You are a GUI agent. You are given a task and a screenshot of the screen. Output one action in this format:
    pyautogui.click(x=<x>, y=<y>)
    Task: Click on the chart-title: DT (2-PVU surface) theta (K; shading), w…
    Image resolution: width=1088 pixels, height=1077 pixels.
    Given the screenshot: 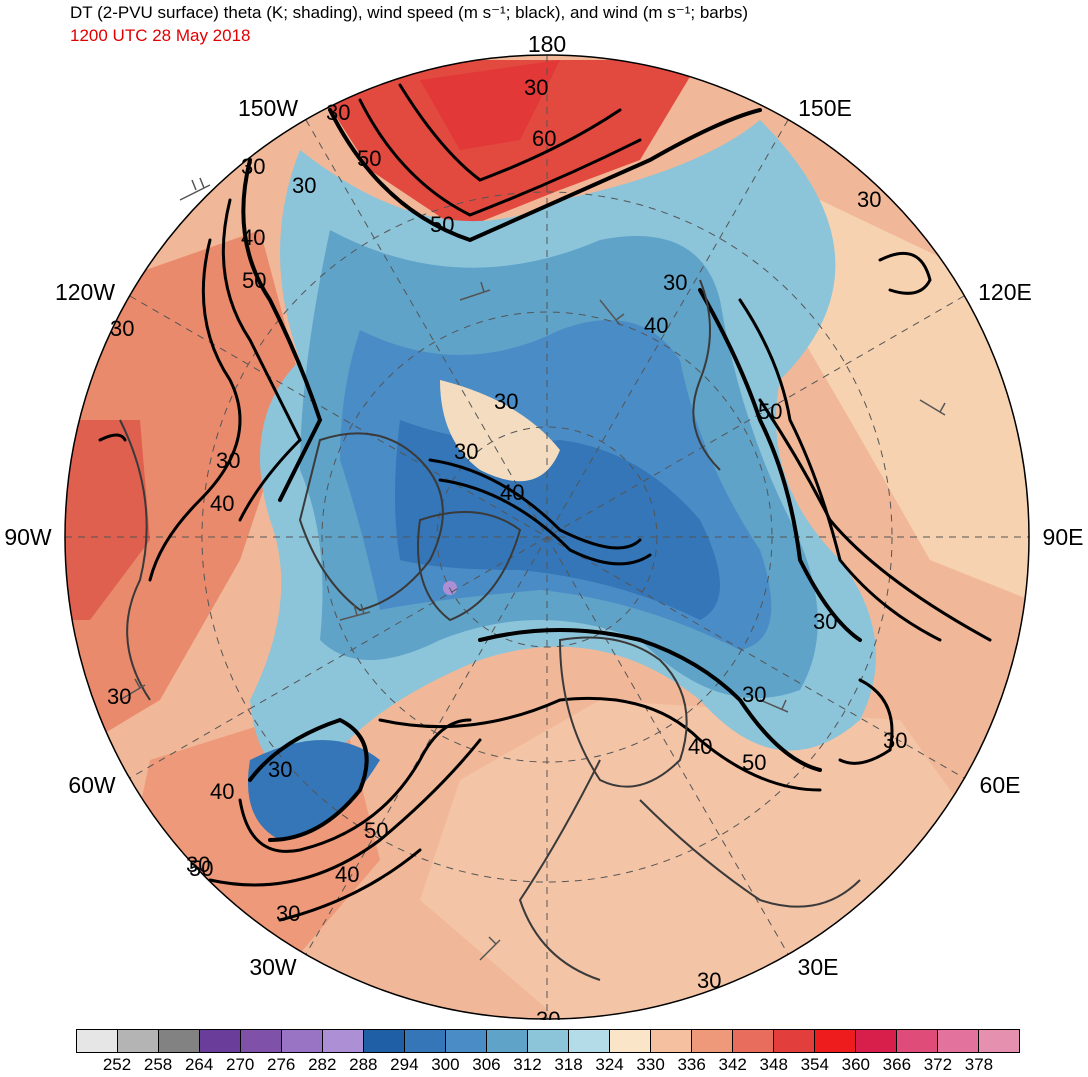 What is the action you would take?
    pyautogui.click(x=409, y=12)
    